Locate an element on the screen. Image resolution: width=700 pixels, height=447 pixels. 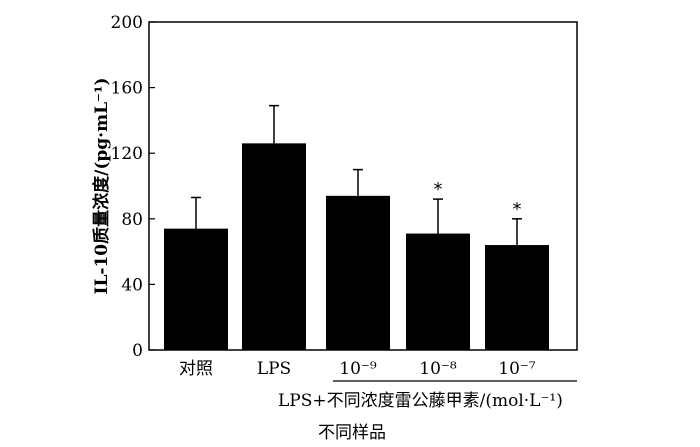
x-axis-title: 不同样品 is located at coordinates (352, 433).